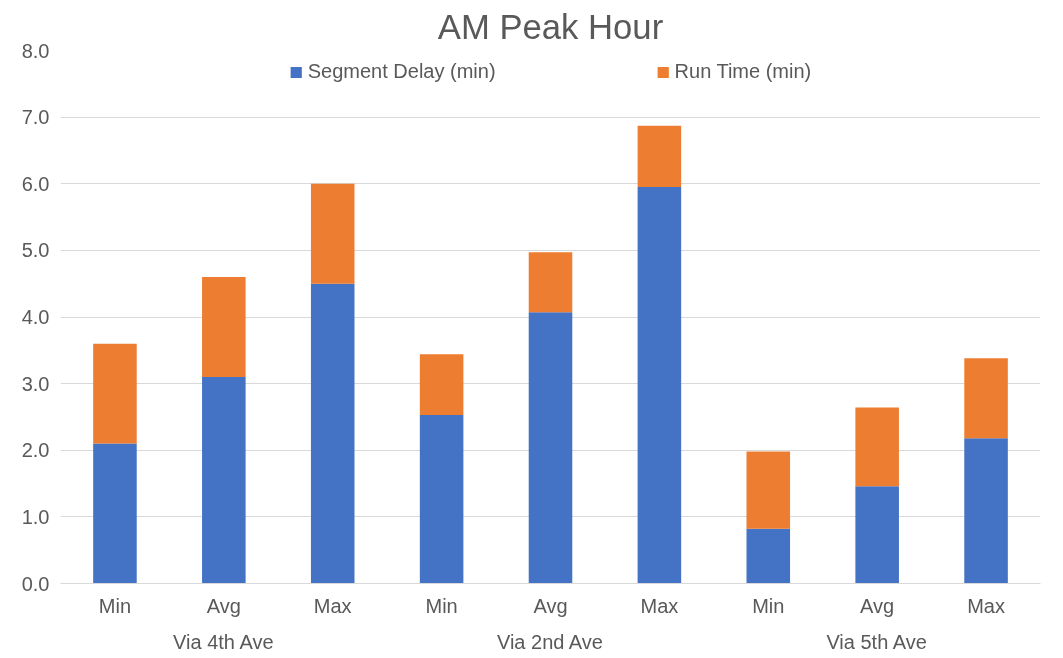  What do you see at coordinates (549, 641) in the screenshot?
I see `text: Via 2nd Ave` at bounding box center [549, 641].